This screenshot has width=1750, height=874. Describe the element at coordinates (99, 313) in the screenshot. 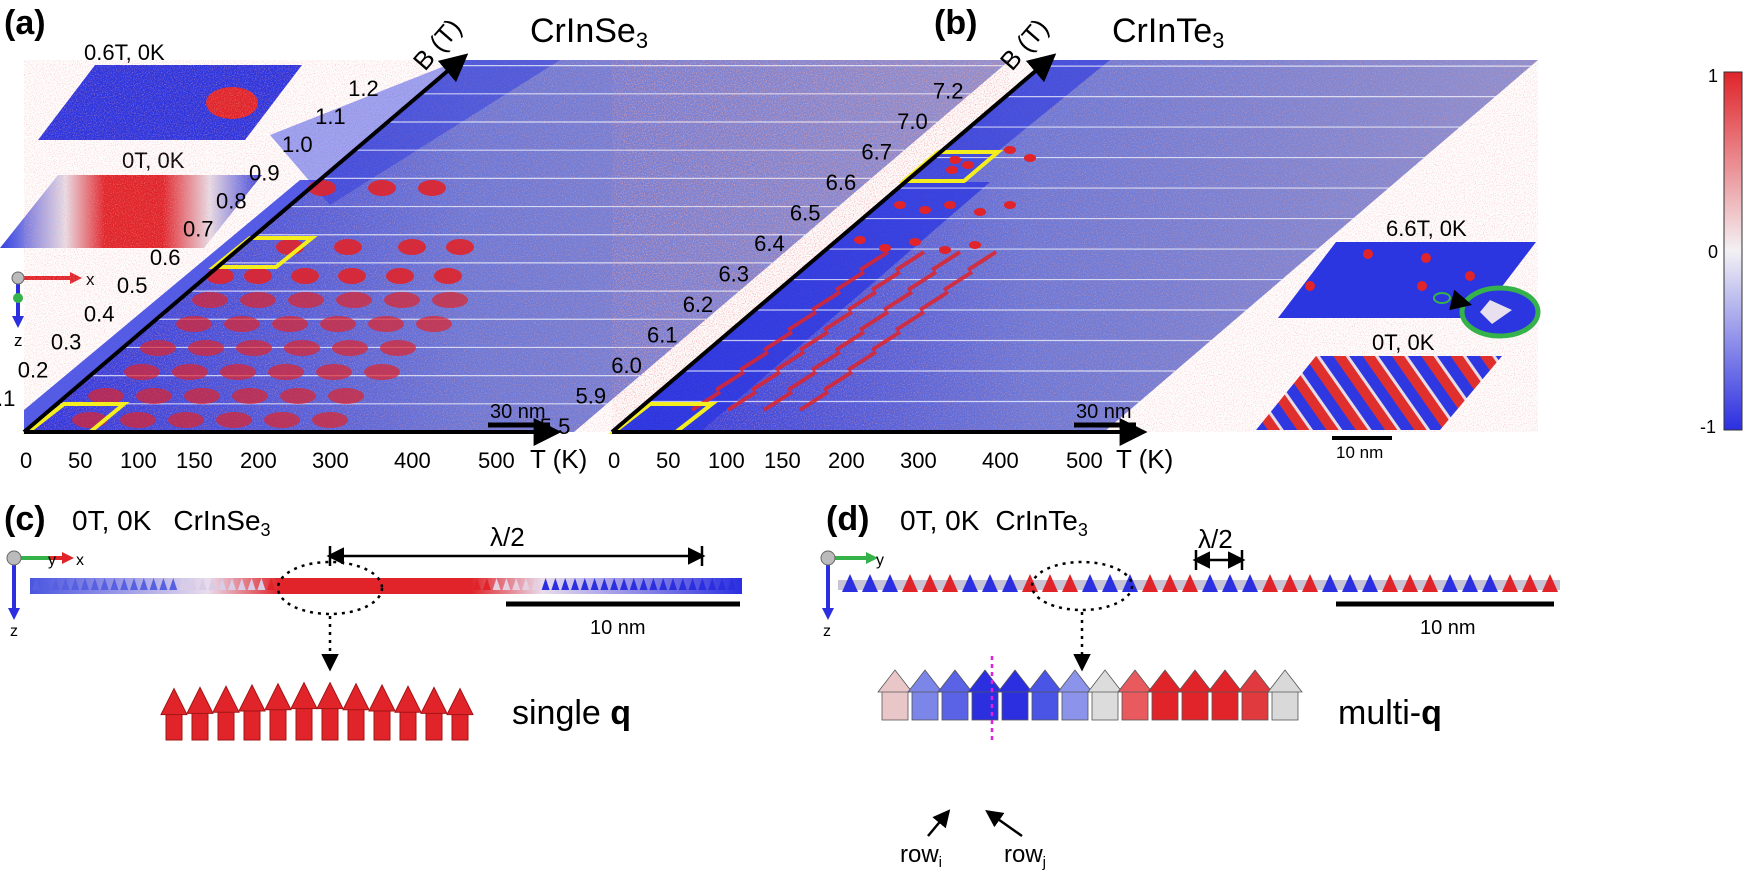

I see `b-tick-a-4: 0.4` at that location.